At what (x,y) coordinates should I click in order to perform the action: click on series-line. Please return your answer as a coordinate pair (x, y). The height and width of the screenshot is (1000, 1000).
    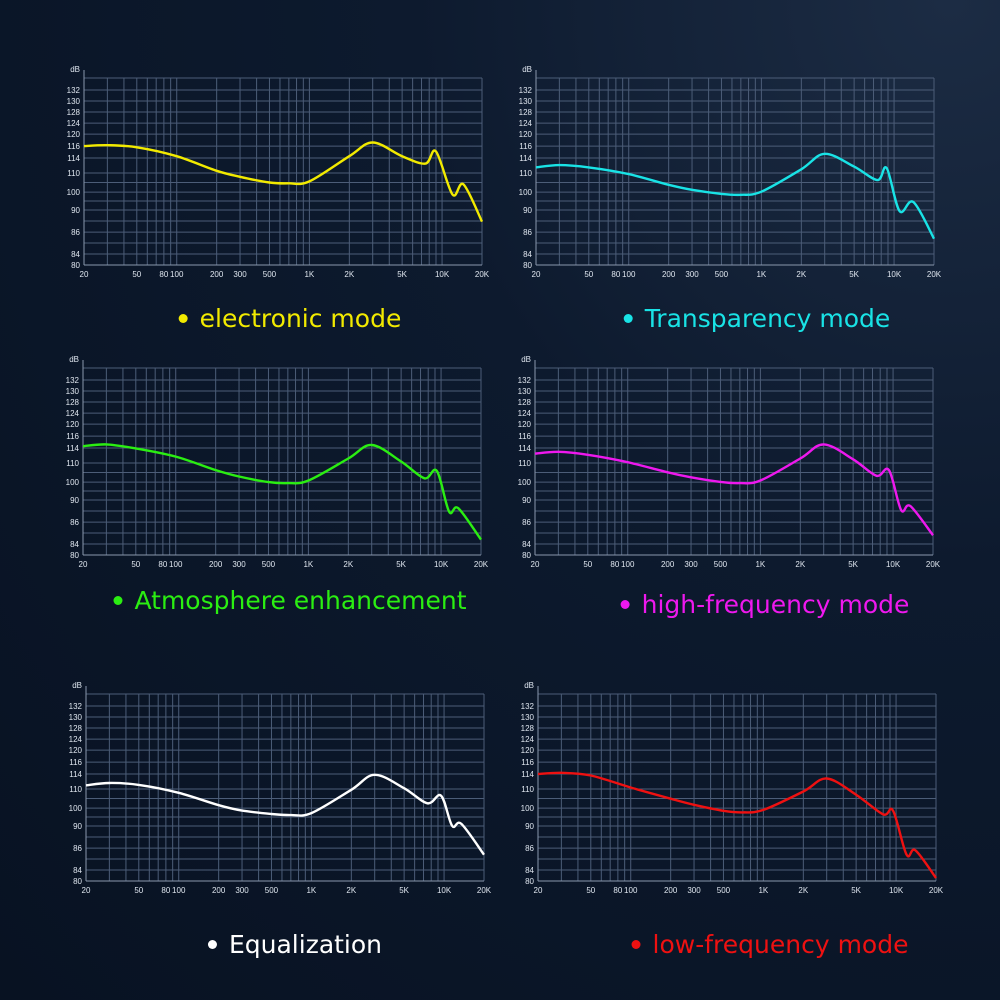
    Looking at the image, I should click on (283, 182).